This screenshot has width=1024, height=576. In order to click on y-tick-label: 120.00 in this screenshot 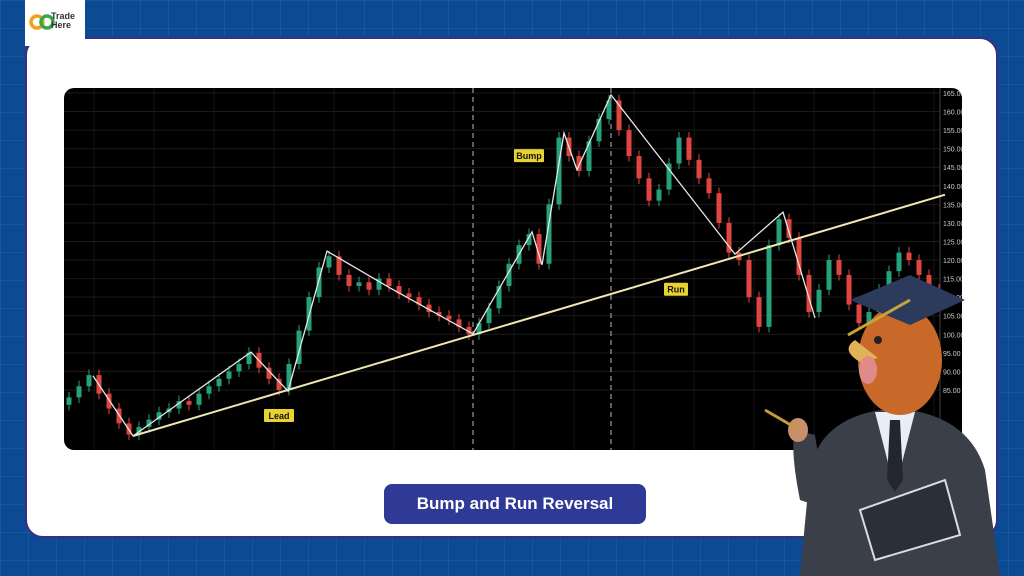, I will do `click(952, 261)`.